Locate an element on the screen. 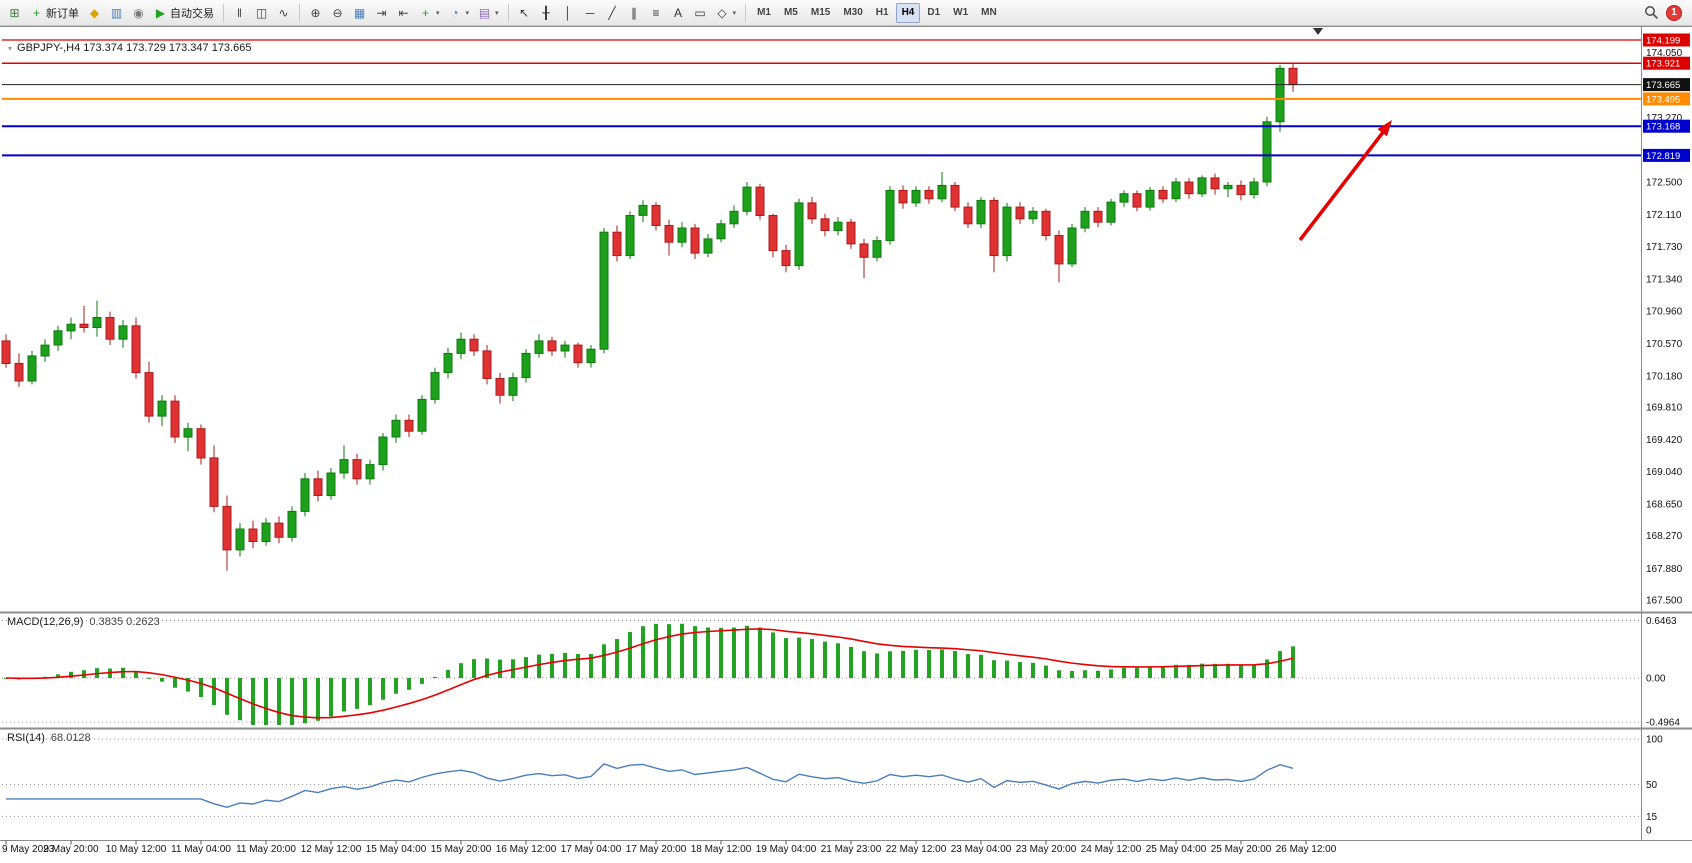  crosshair-button: ╂ is located at coordinates (546, 13).